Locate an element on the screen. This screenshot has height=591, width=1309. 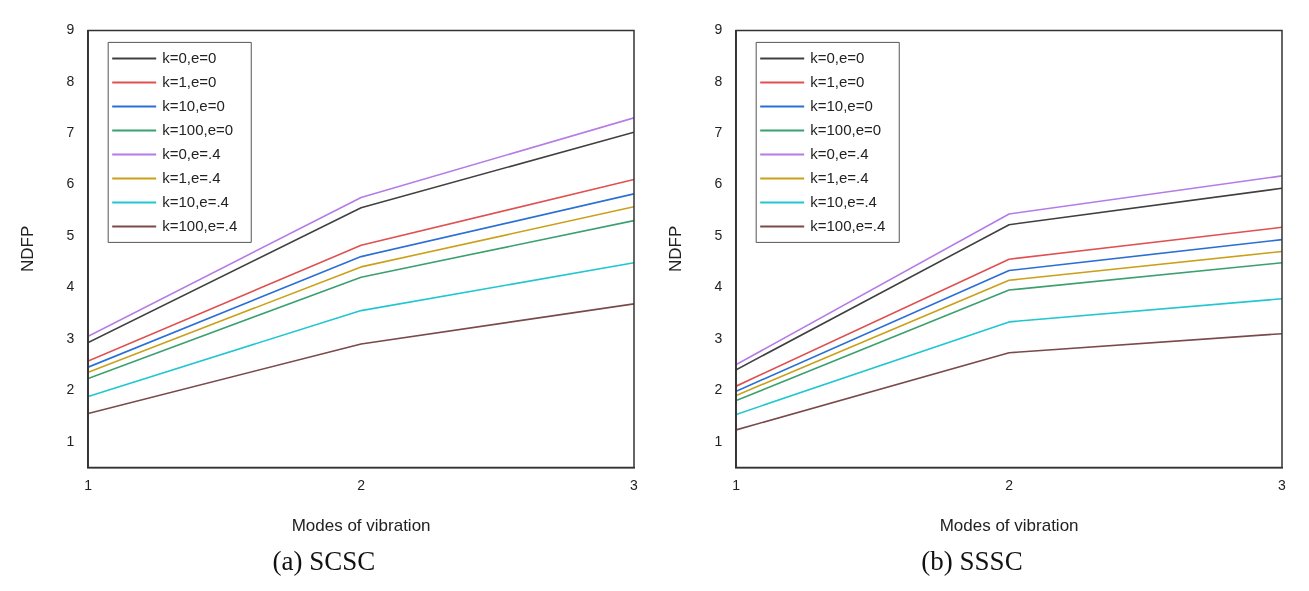
text: (a) SCSC is located at coordinates (324, 560).